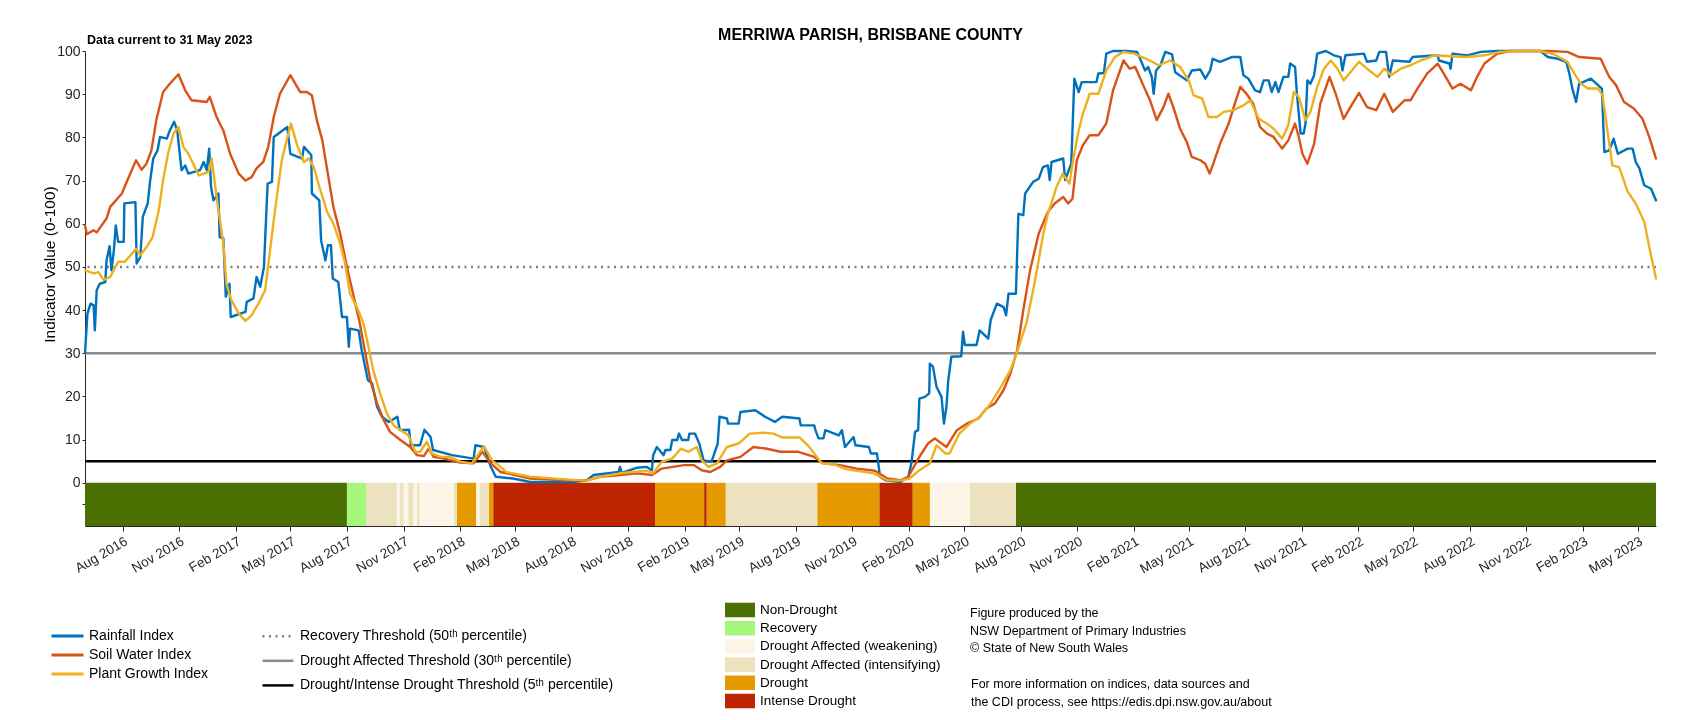 The height and width of the screenshot is (720, 1707). Describe the element at coordinates (131, 635) in the screenshot. I see `legend-label: Rainfall Index` at that location.